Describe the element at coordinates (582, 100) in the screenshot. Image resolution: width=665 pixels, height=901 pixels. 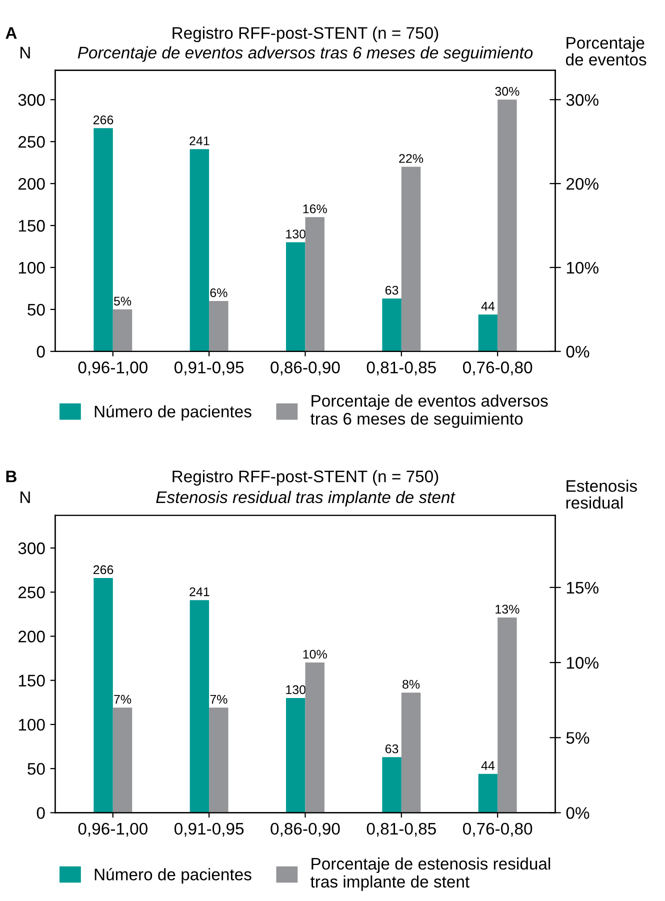
I see `y2-tick-label: 30%` at that location.